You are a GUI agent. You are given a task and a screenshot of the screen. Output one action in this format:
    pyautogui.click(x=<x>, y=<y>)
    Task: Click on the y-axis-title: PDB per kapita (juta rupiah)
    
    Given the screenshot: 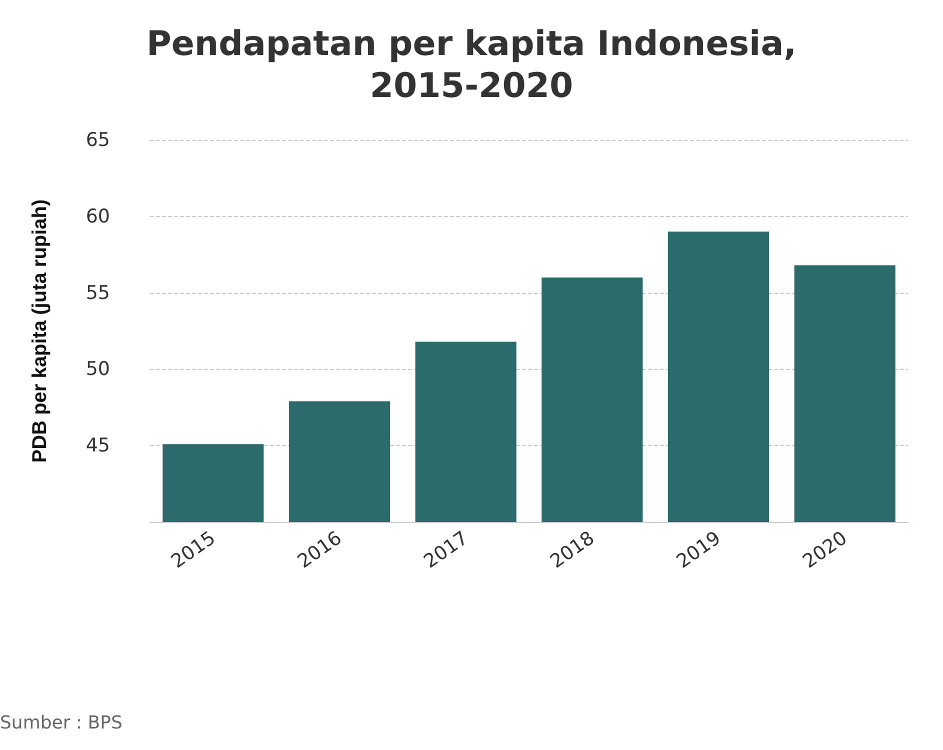 What is the action you would take?
    pyautogui.click(x=40, y=331)
    